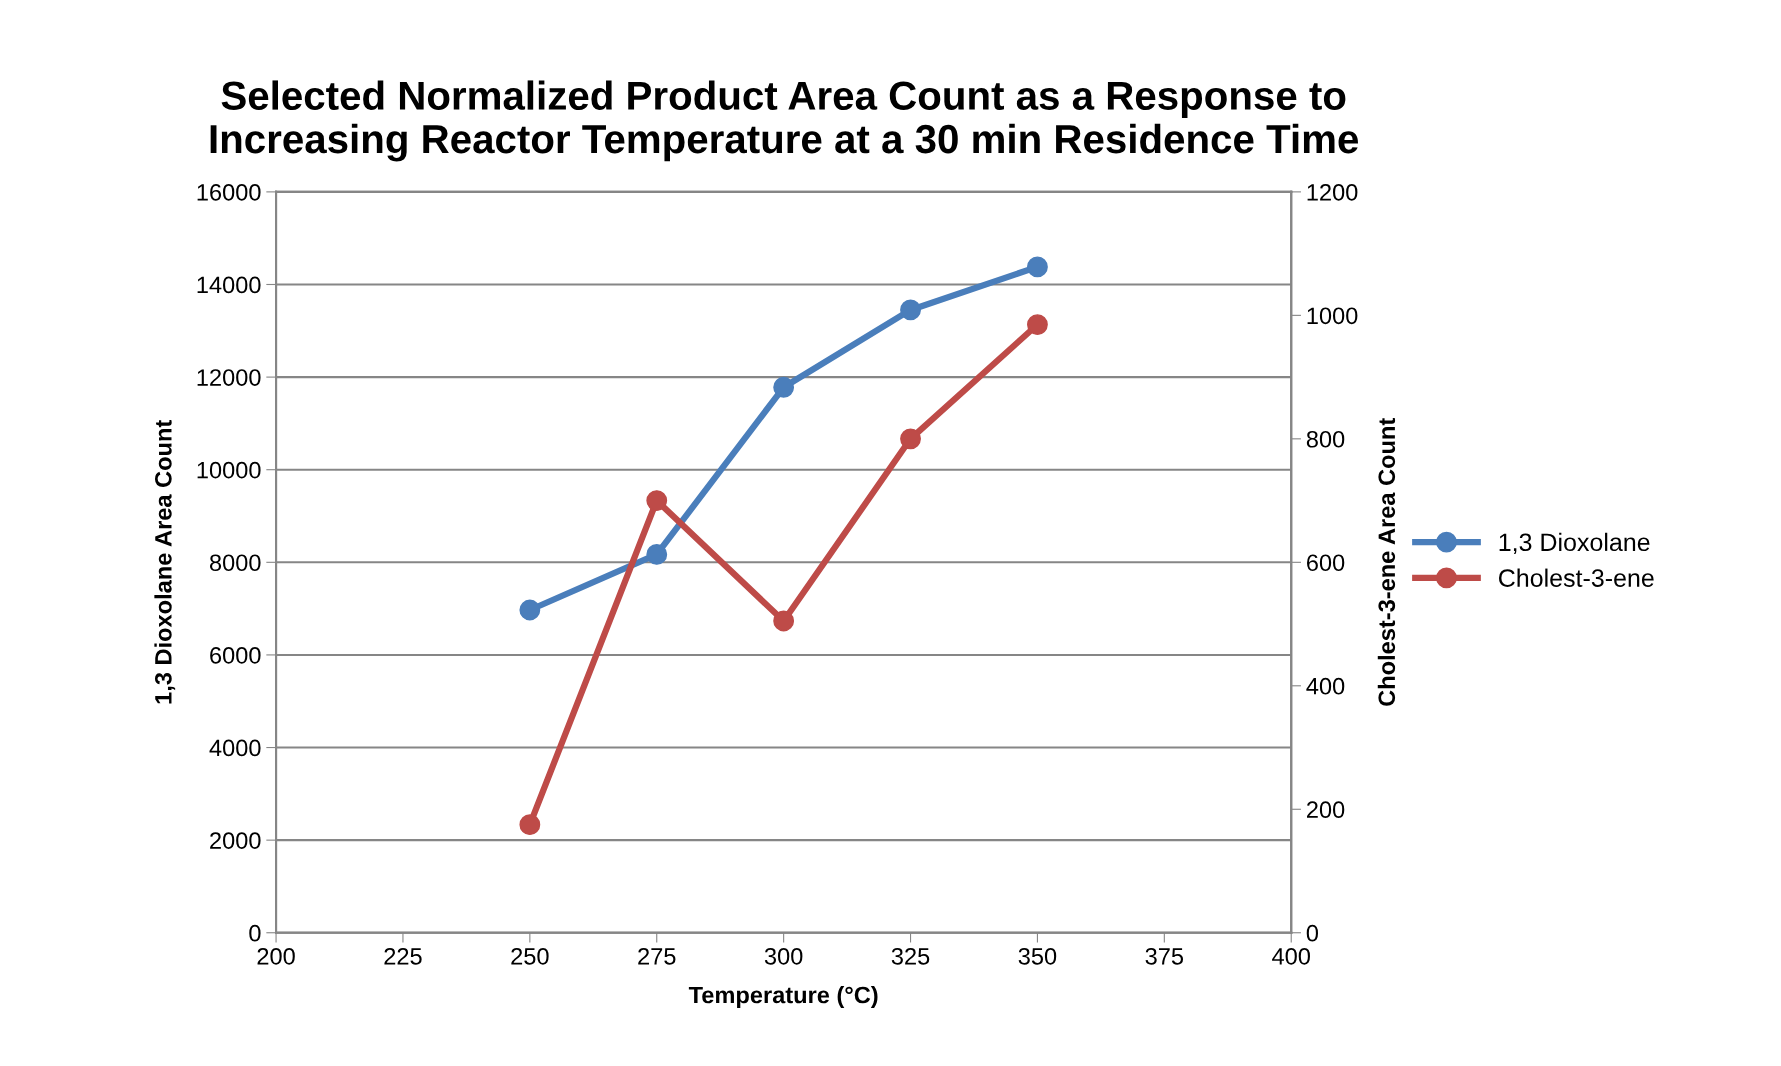 The height and width of the screenshot is (1066, 1781). What do you see at coordinates (1037, 956) in the screenshot?
I see `x-tick-label: 350` at bounding box center [1037, 956].